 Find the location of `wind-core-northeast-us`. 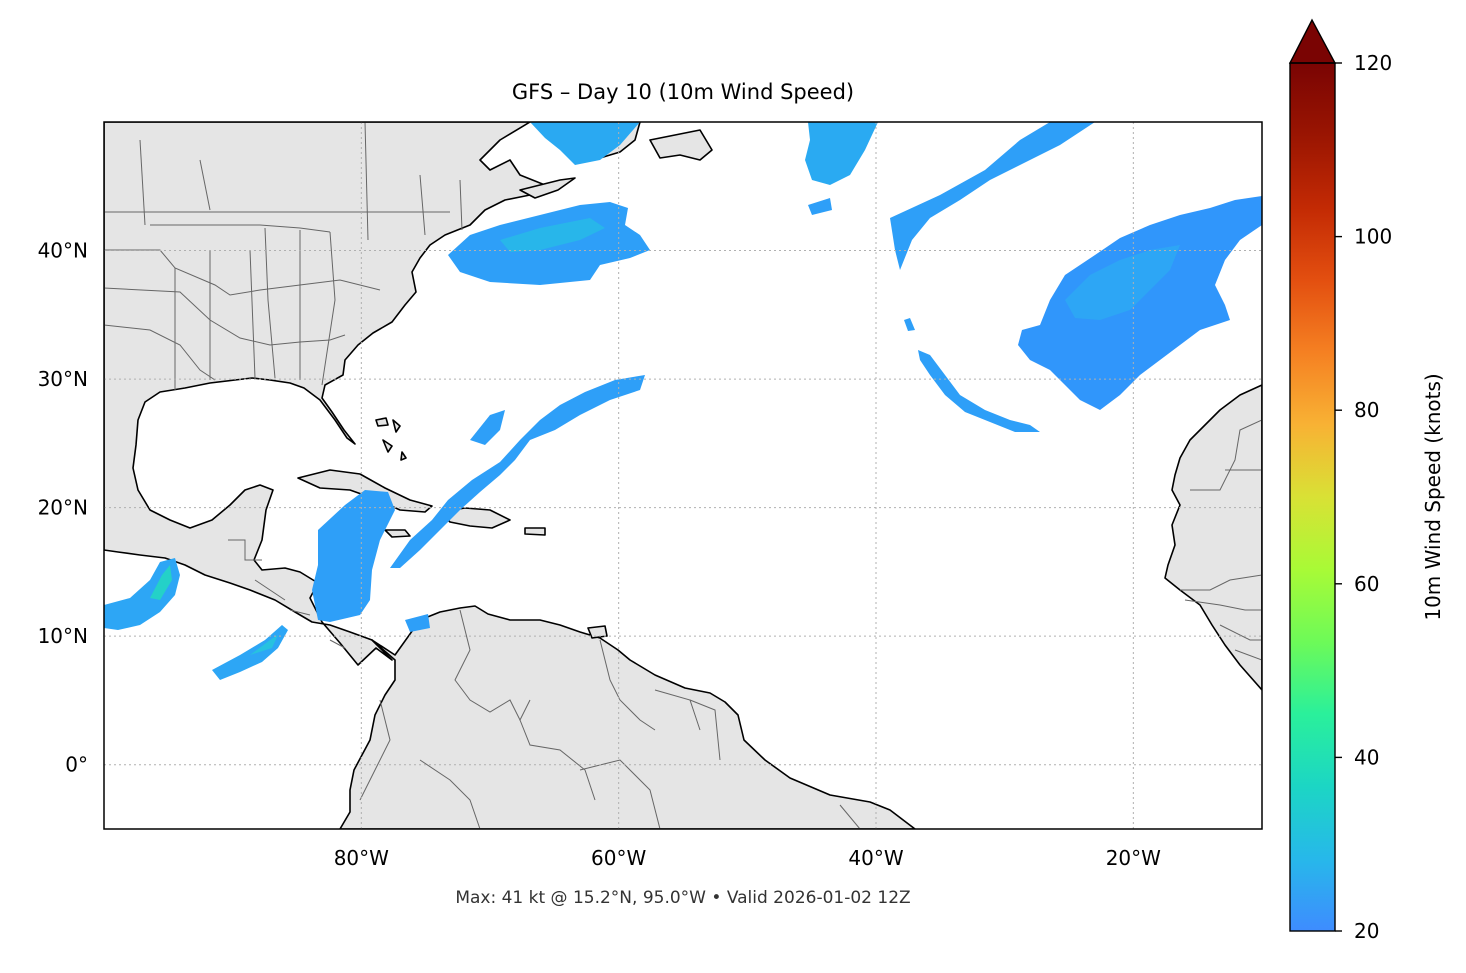

wind-core-northeast-us is located at coordinates (552, 235).